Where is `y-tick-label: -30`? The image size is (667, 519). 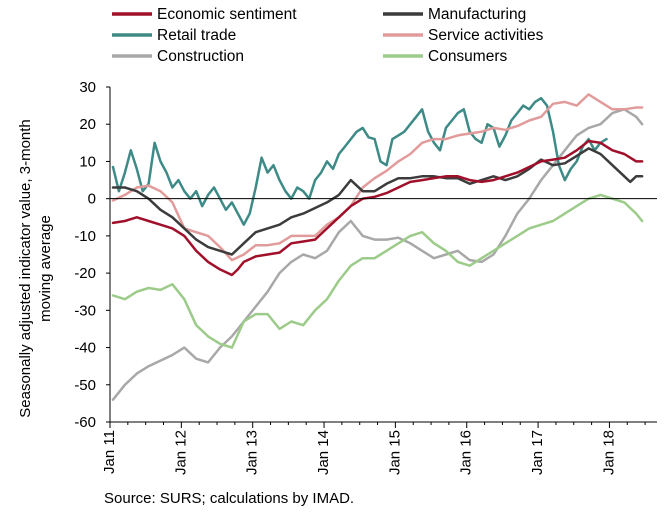 y-tick-label: -30 is located at coordinates (85, 310).